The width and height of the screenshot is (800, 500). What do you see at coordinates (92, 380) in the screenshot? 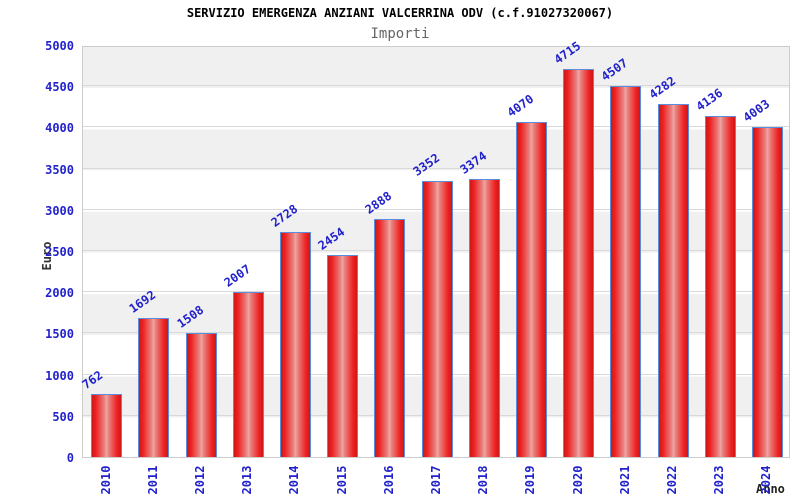
I see `bar-value-label: 762` at bounding box center [92, 380].